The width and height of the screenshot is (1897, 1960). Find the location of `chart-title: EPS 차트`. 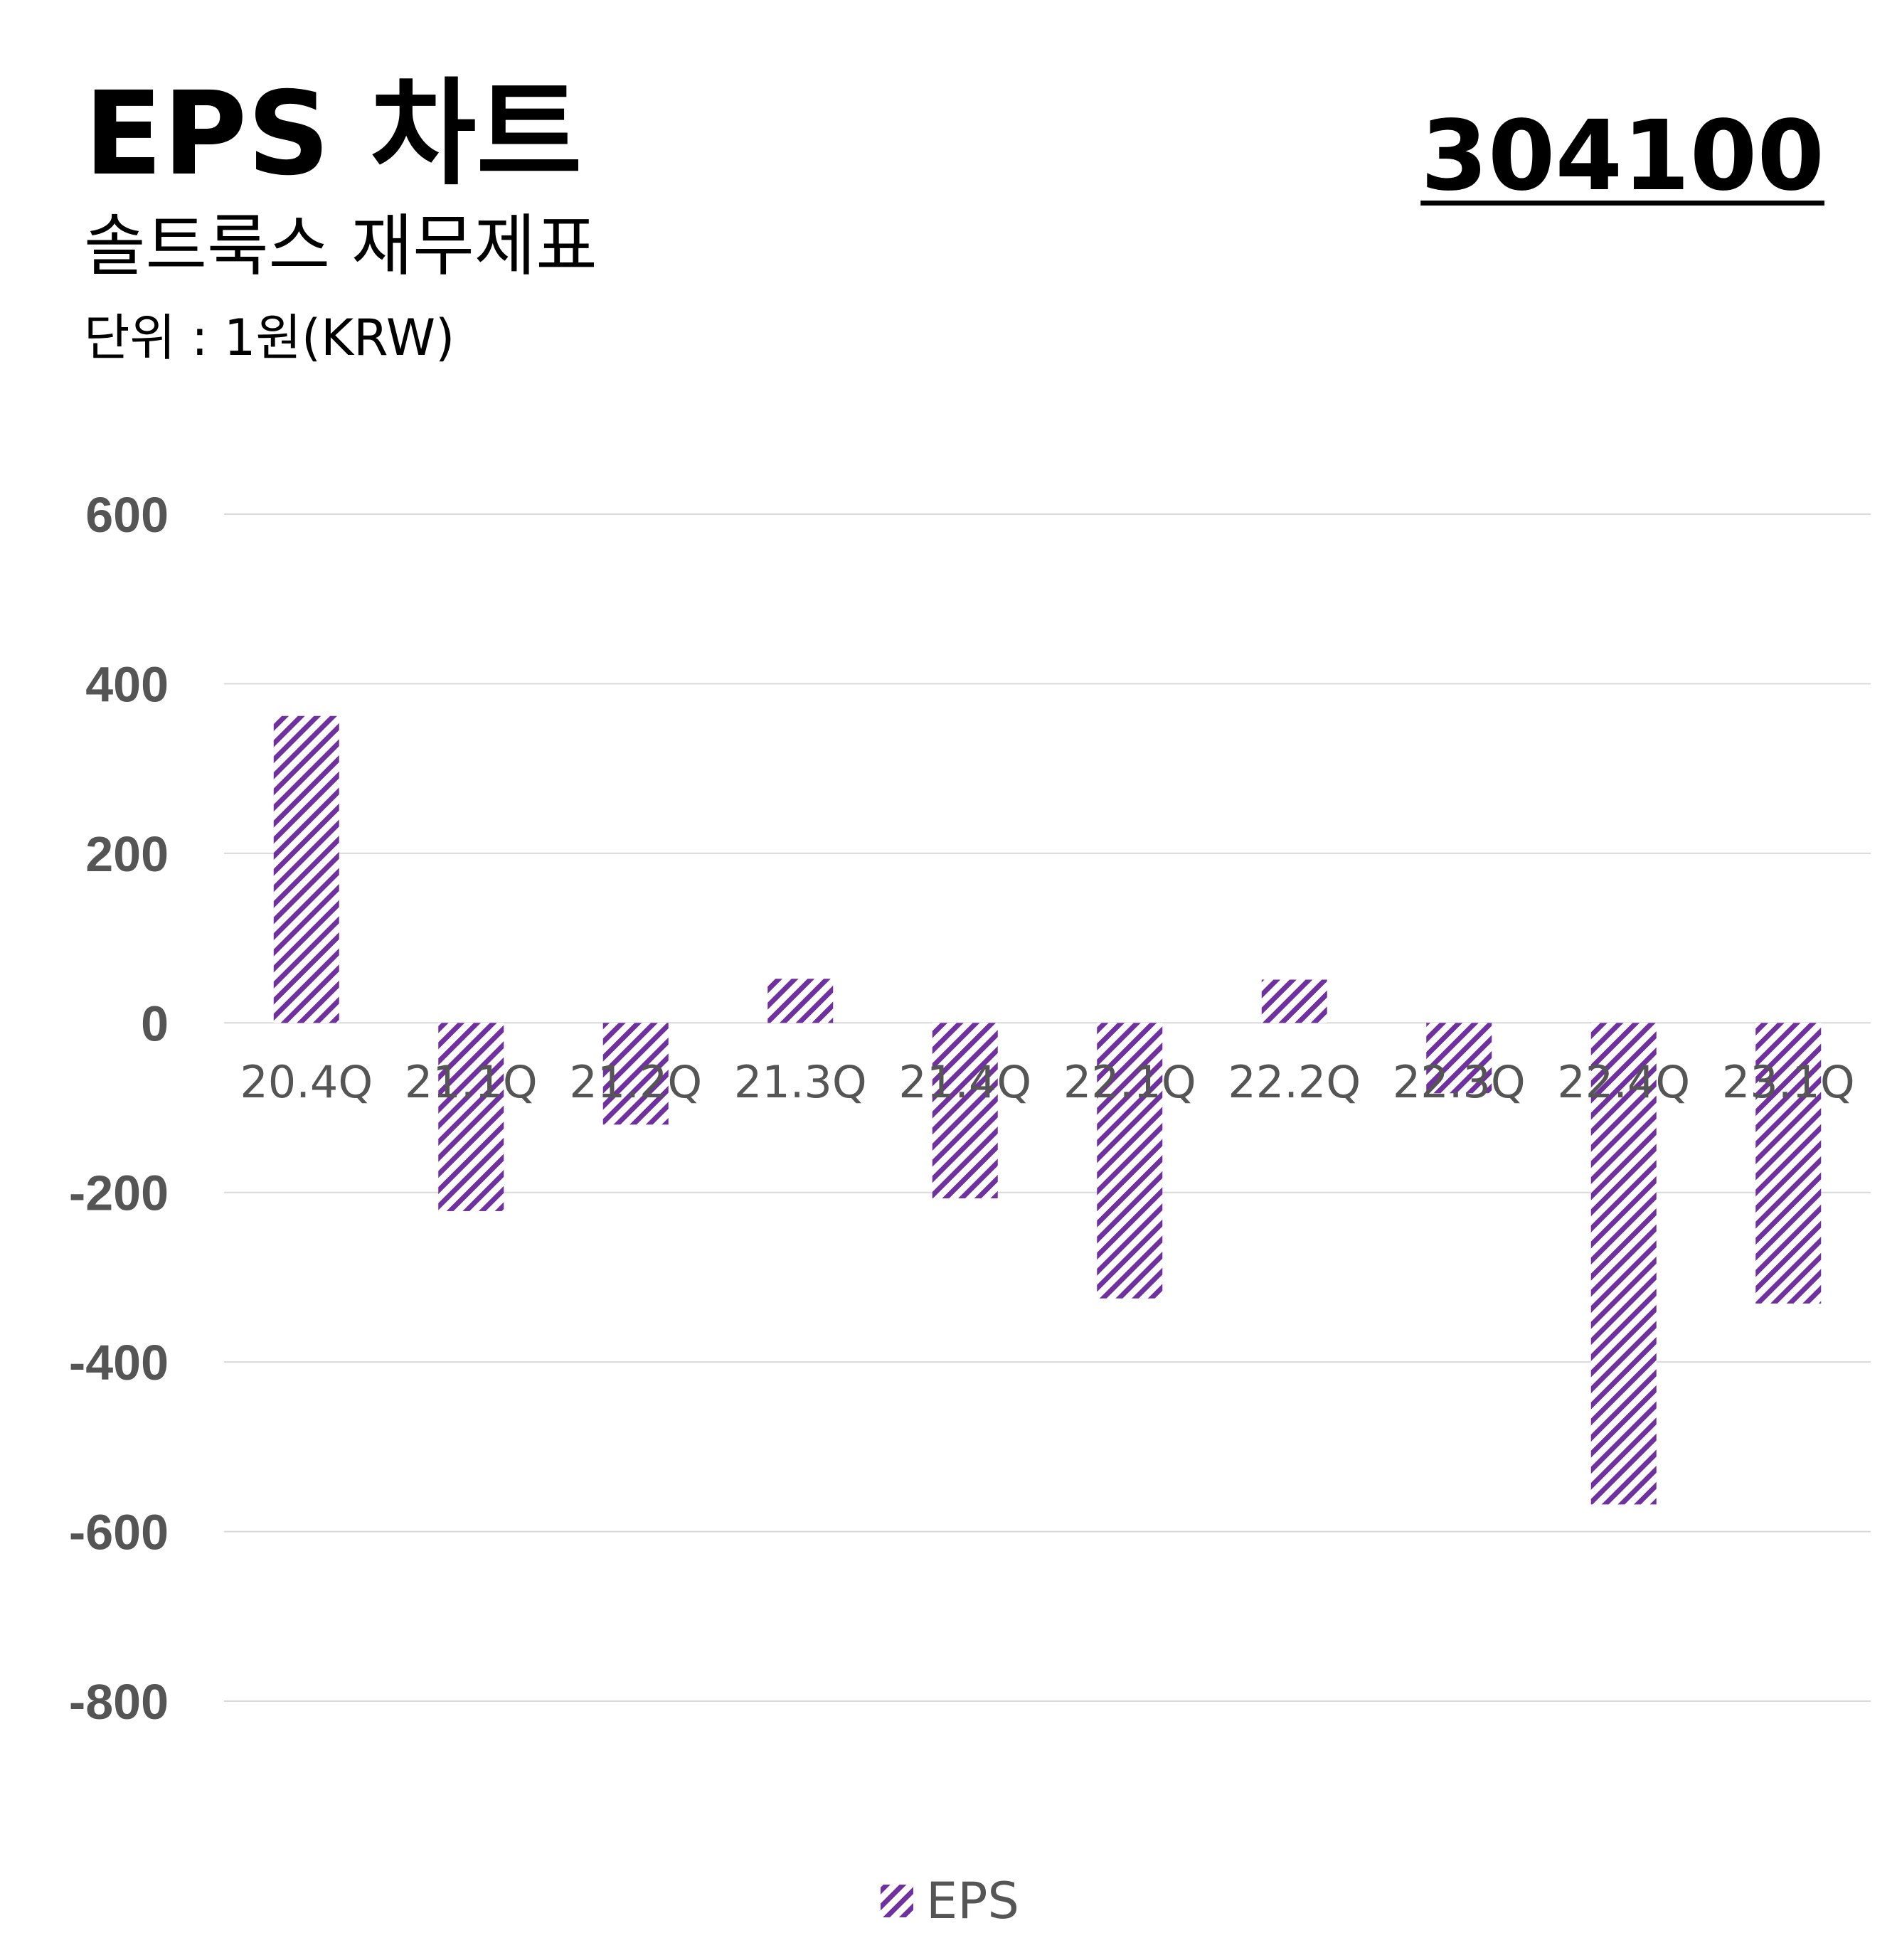

chart-title: EPS 차트 is located at coordinates (333, 134).